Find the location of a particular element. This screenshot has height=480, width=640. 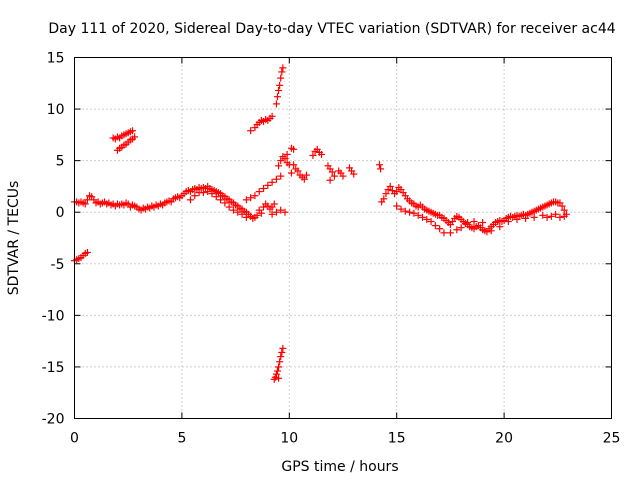

y-tick-label: -15 is located at coordinates (53, 368).